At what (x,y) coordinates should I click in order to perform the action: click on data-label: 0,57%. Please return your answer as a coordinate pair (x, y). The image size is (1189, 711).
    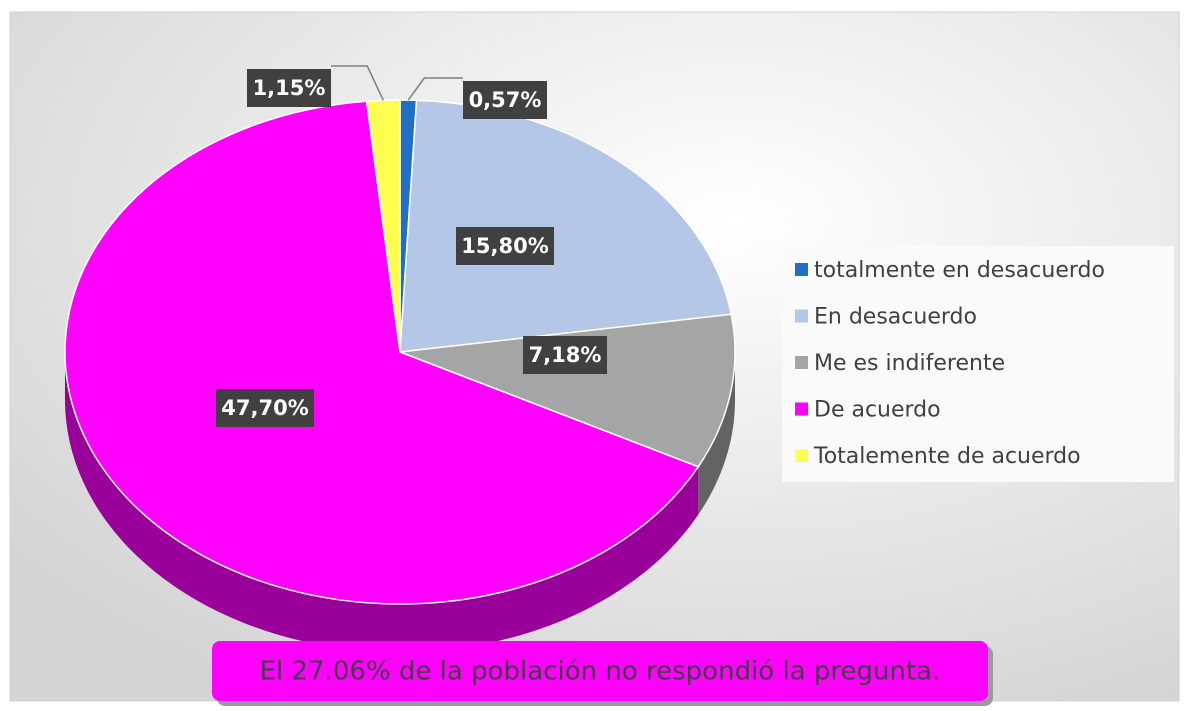
    Looking at the image, I should click on (505, 100).